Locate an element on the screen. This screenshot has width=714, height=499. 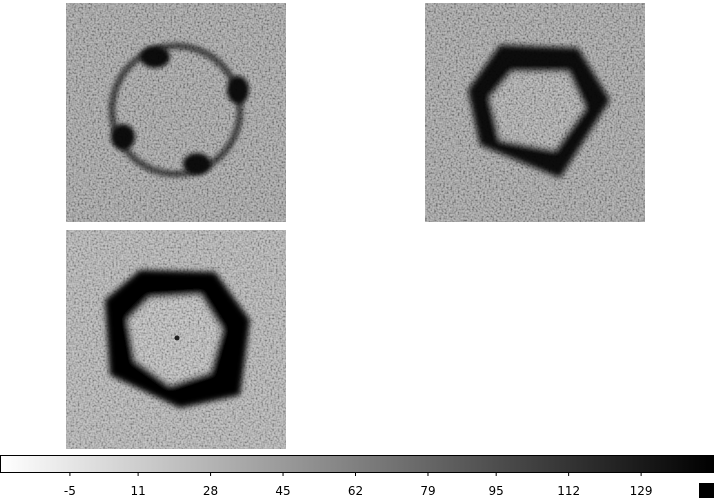
colorbar-tick-label: -5 is located at coordinates (70, 491).